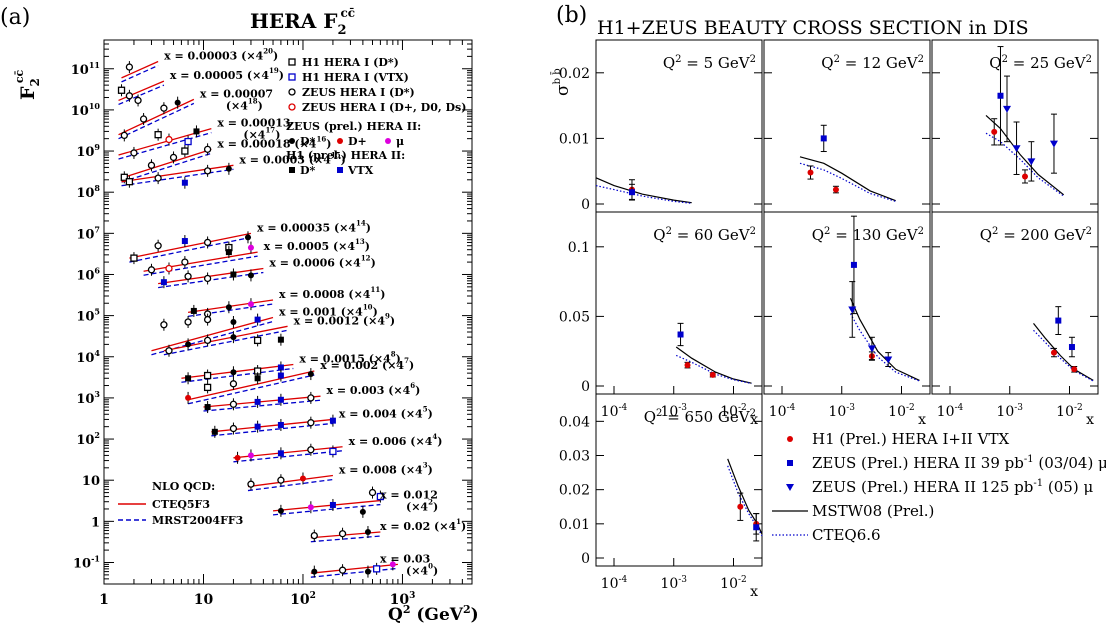 The height and width of the screenshot is (634, 1106). What do you see at coordinates (340, 476) in the screenshot?
I see `x-bin-series: x = 0.008 (×43)` at bounding box center [340, 476].